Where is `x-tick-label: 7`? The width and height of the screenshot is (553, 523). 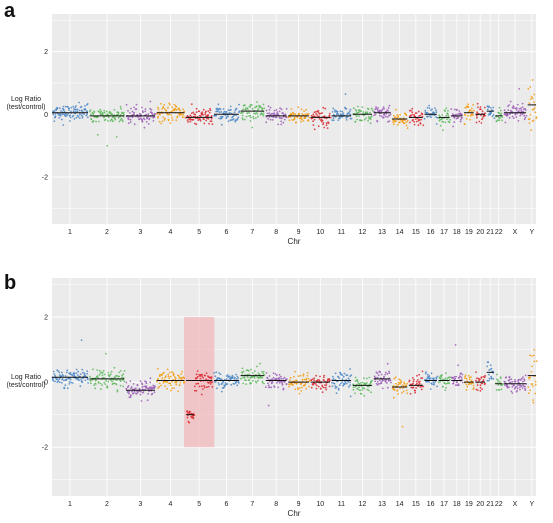 x-tick-label: 7 is located at coordinates (252, 504).